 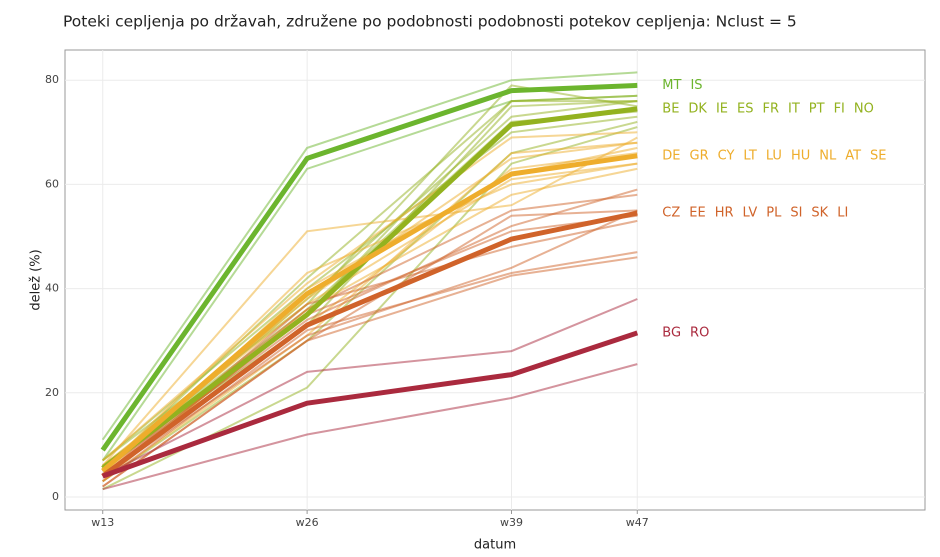 I want to click on x-axis-label: datum, so click(x=495, y=545).